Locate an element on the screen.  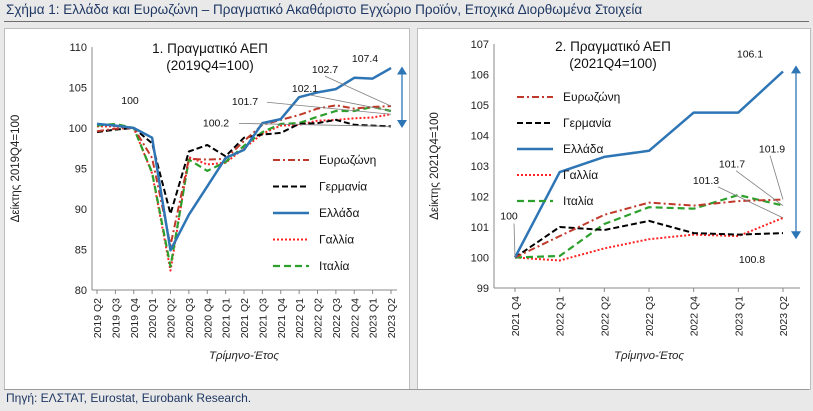
chart-2-legend-label-germany: Γερμανία is located at coordinates (587, 123).